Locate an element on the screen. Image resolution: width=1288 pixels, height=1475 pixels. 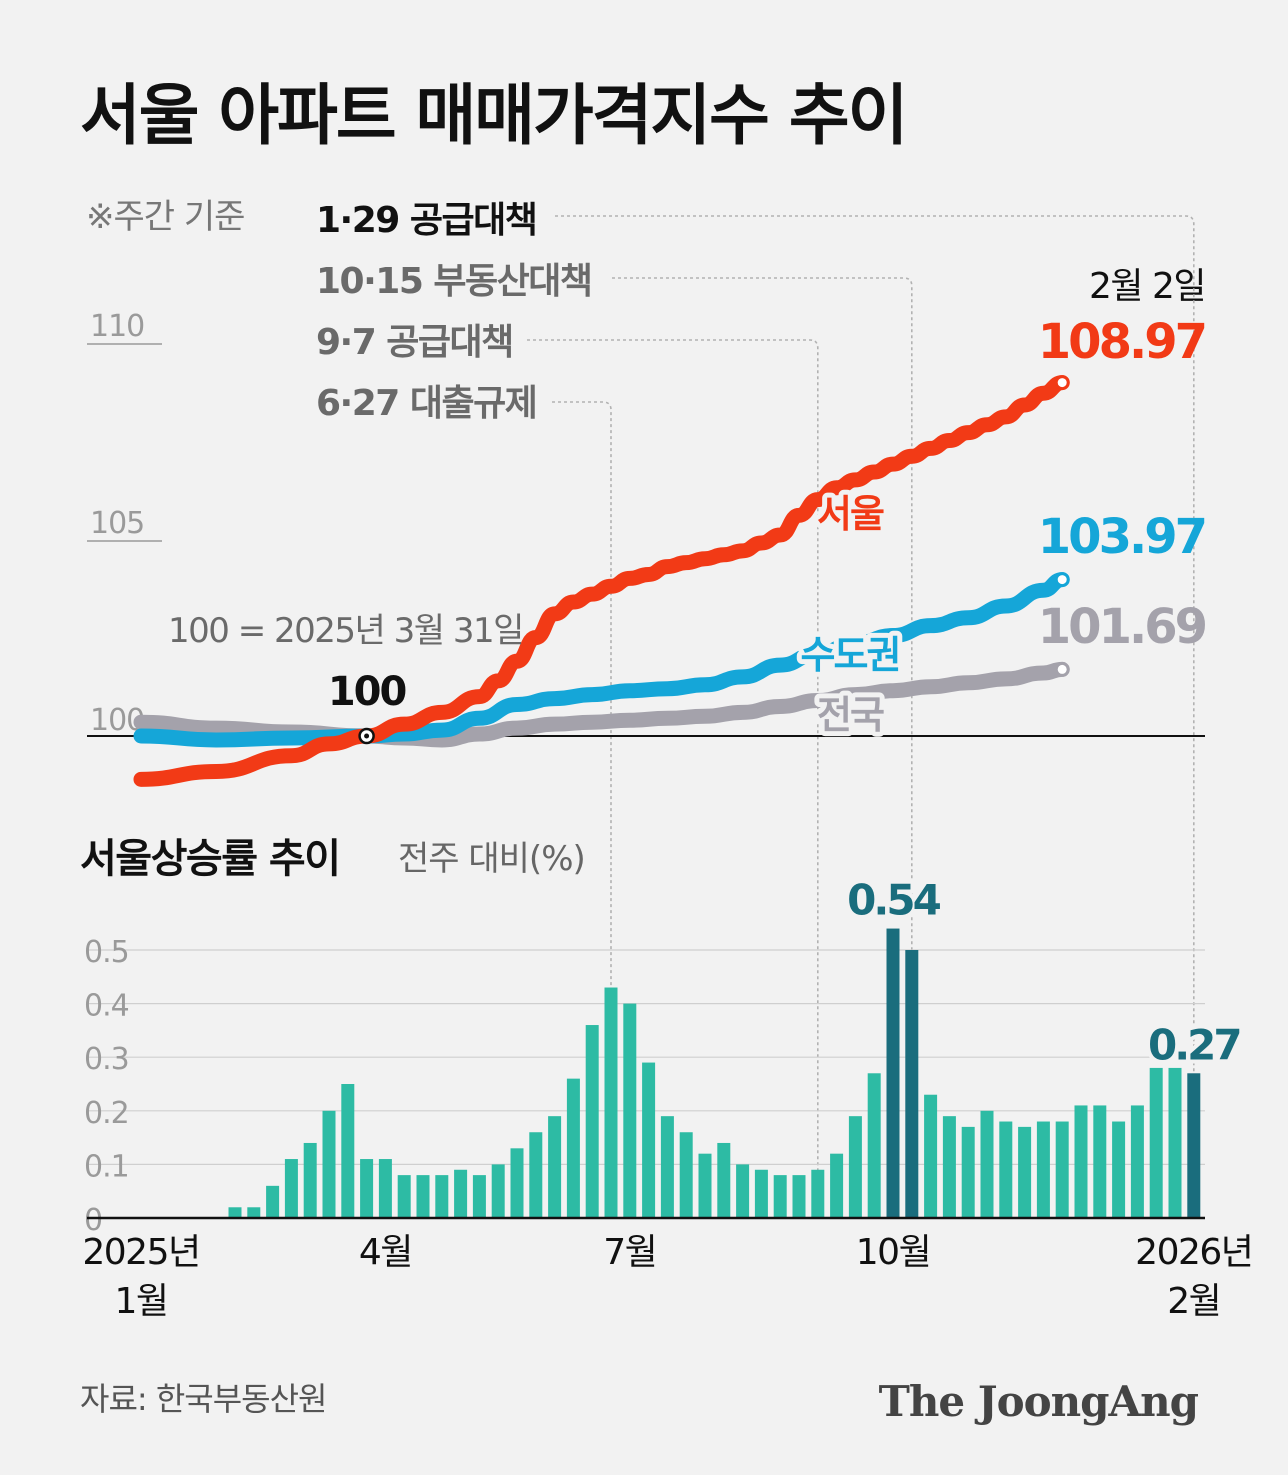
x-tick-label: 7월 is located at coordinates (629, 1252).